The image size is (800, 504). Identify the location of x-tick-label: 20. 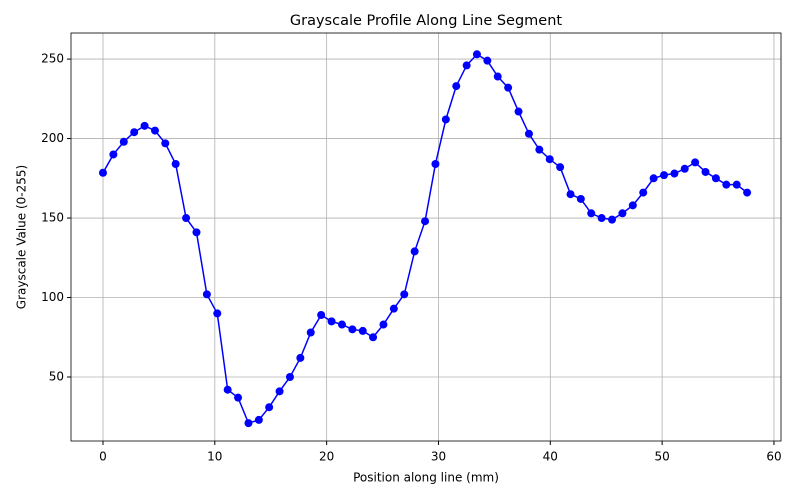
(326, 457).